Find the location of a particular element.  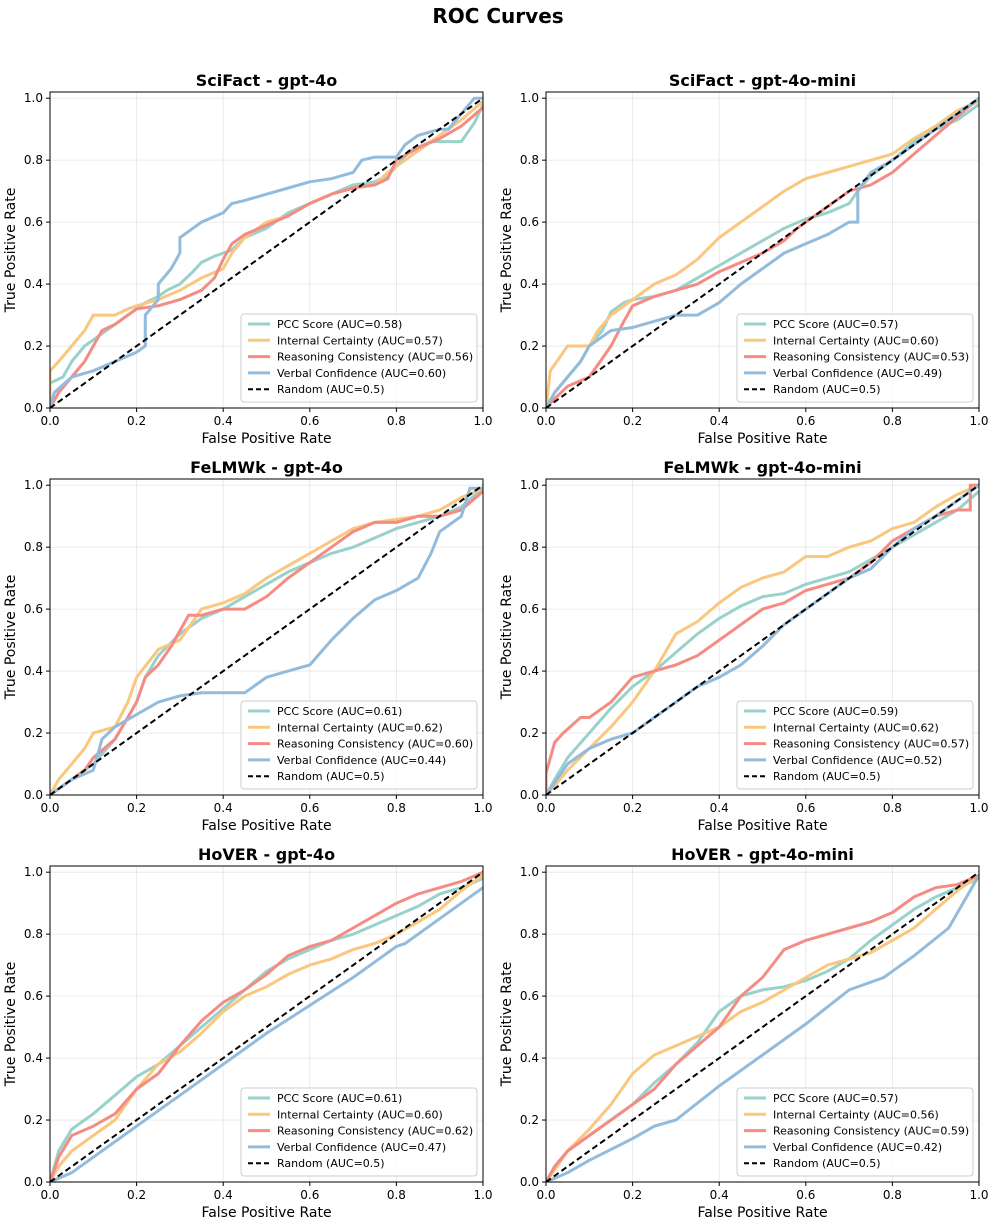

legend-label-verbal: Verbal Confidence (AUC=0.60) is located at coordinates (361, 373).